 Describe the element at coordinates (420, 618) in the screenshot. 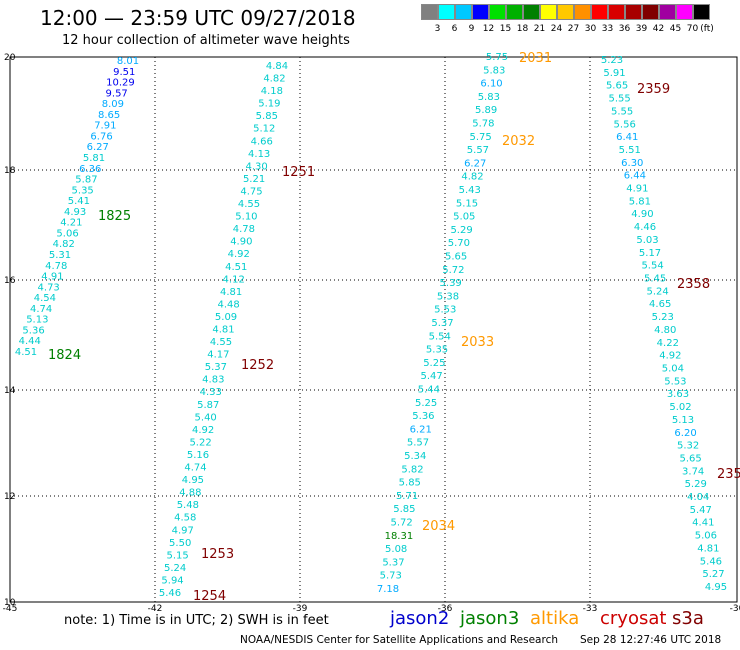

I see `legend-jason2: jason2` at that location.